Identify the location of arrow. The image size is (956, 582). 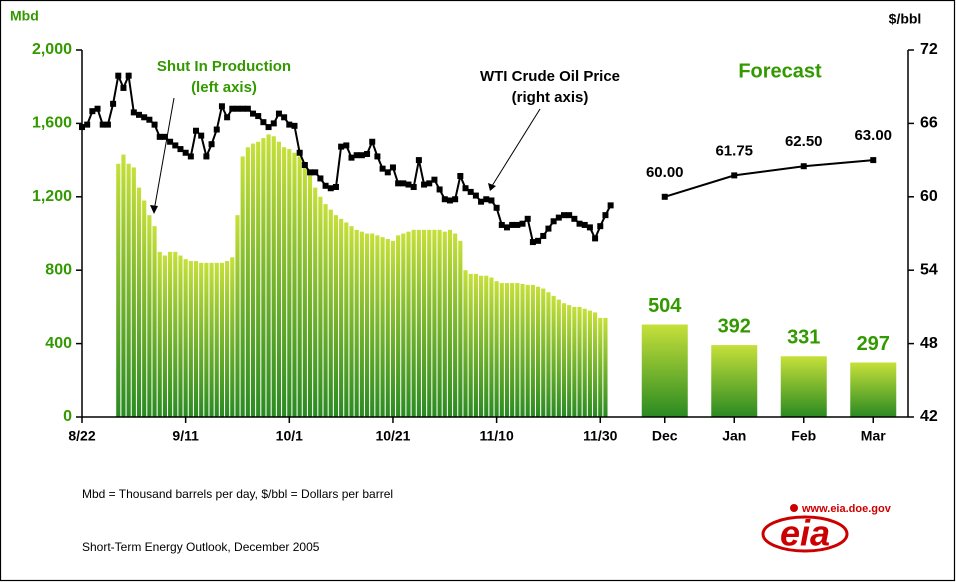
(516, 147).